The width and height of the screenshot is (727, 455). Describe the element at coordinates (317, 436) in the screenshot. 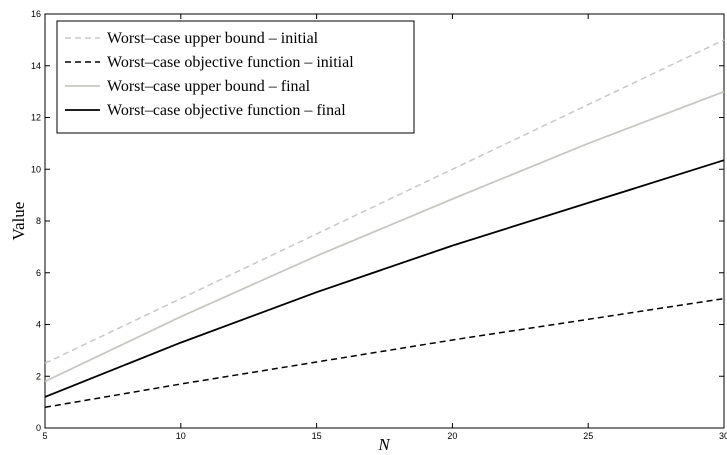

I see `x-tick-label: 15` at that location.